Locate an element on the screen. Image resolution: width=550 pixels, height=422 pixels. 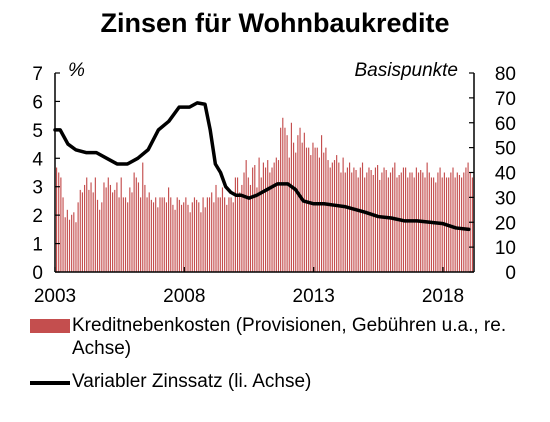
right-axis-tick-label: 70 is located at coordinates (505, 99).